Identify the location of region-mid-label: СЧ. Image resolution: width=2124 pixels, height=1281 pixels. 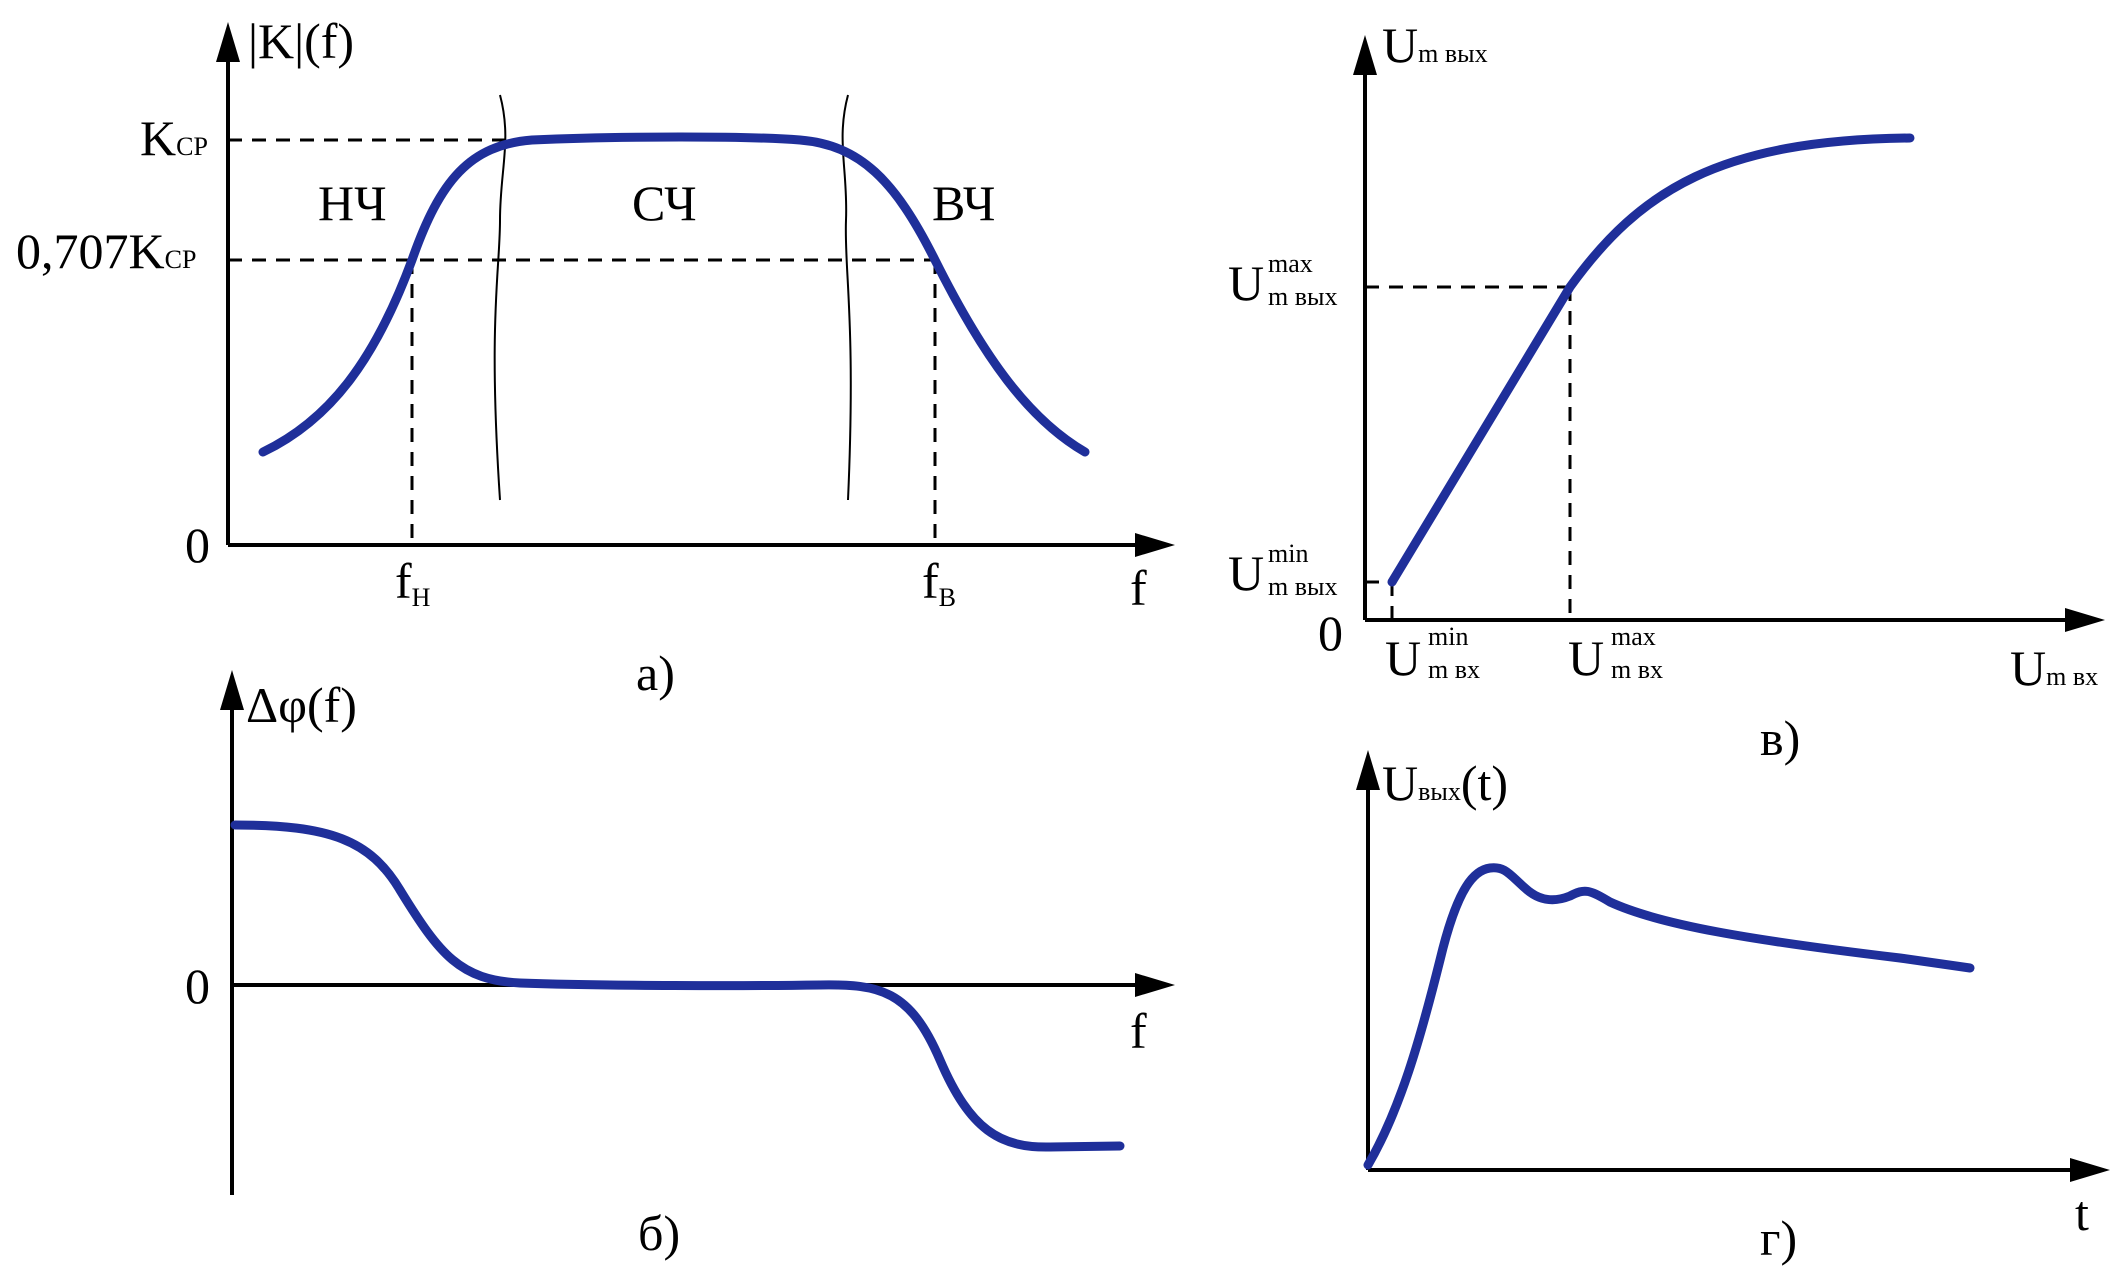
(664, 203).